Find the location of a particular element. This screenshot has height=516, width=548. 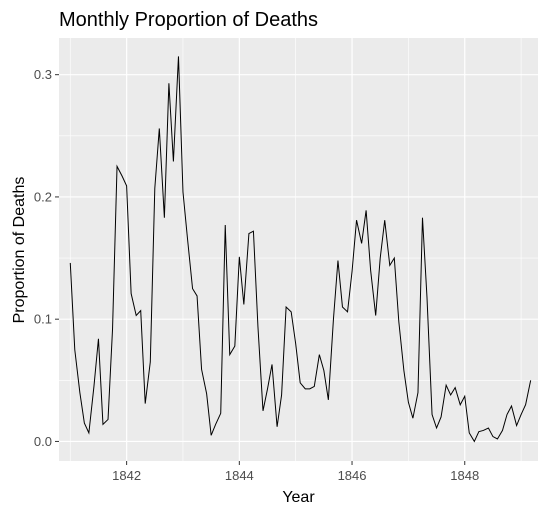

y-tick-label: 0.3 is located at coordinates (43, 74).